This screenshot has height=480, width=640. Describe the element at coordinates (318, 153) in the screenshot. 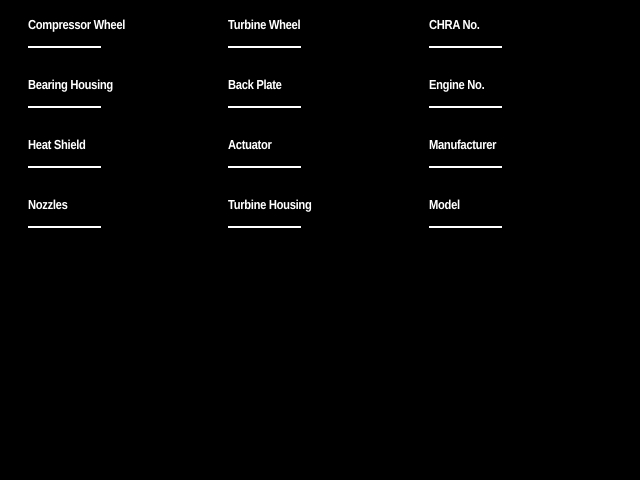

I see `field-actuator: Actuator` at that location.